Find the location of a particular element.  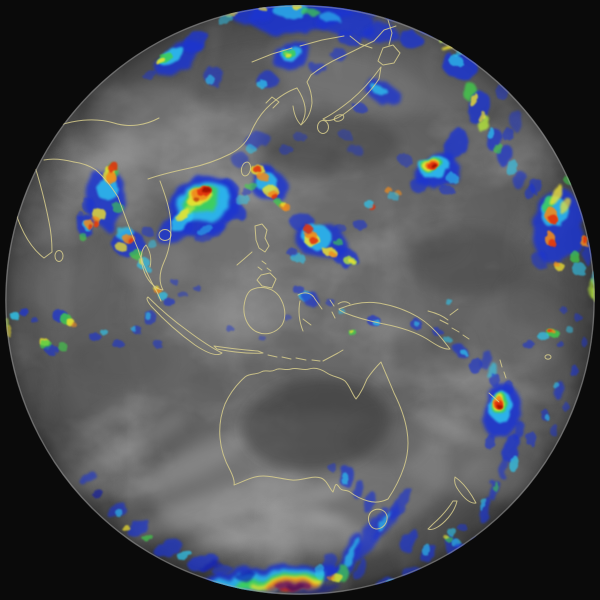

coastline-lesser-sunda is located at coordinates (294, 358).